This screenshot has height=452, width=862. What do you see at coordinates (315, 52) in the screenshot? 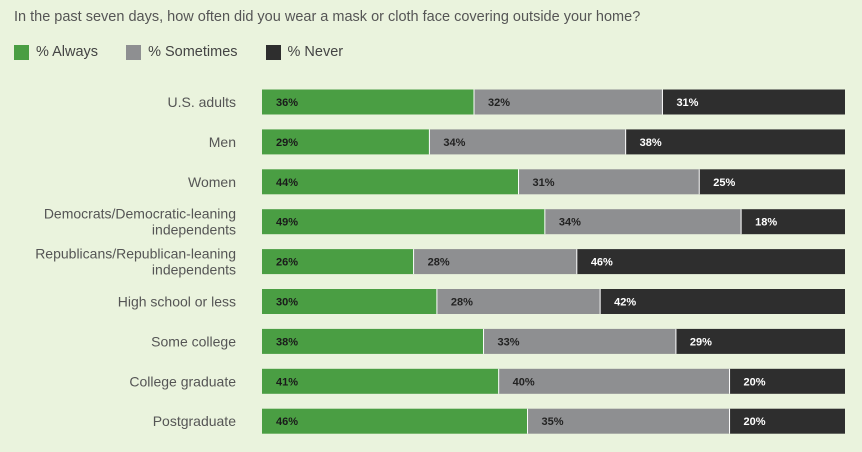
I see `legend-label-never: % Never` at bounding box center [315, 52].